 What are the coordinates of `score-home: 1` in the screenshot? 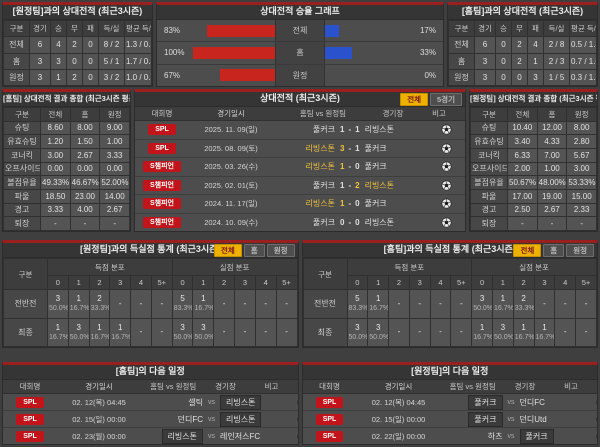 It's located at (342, 204).